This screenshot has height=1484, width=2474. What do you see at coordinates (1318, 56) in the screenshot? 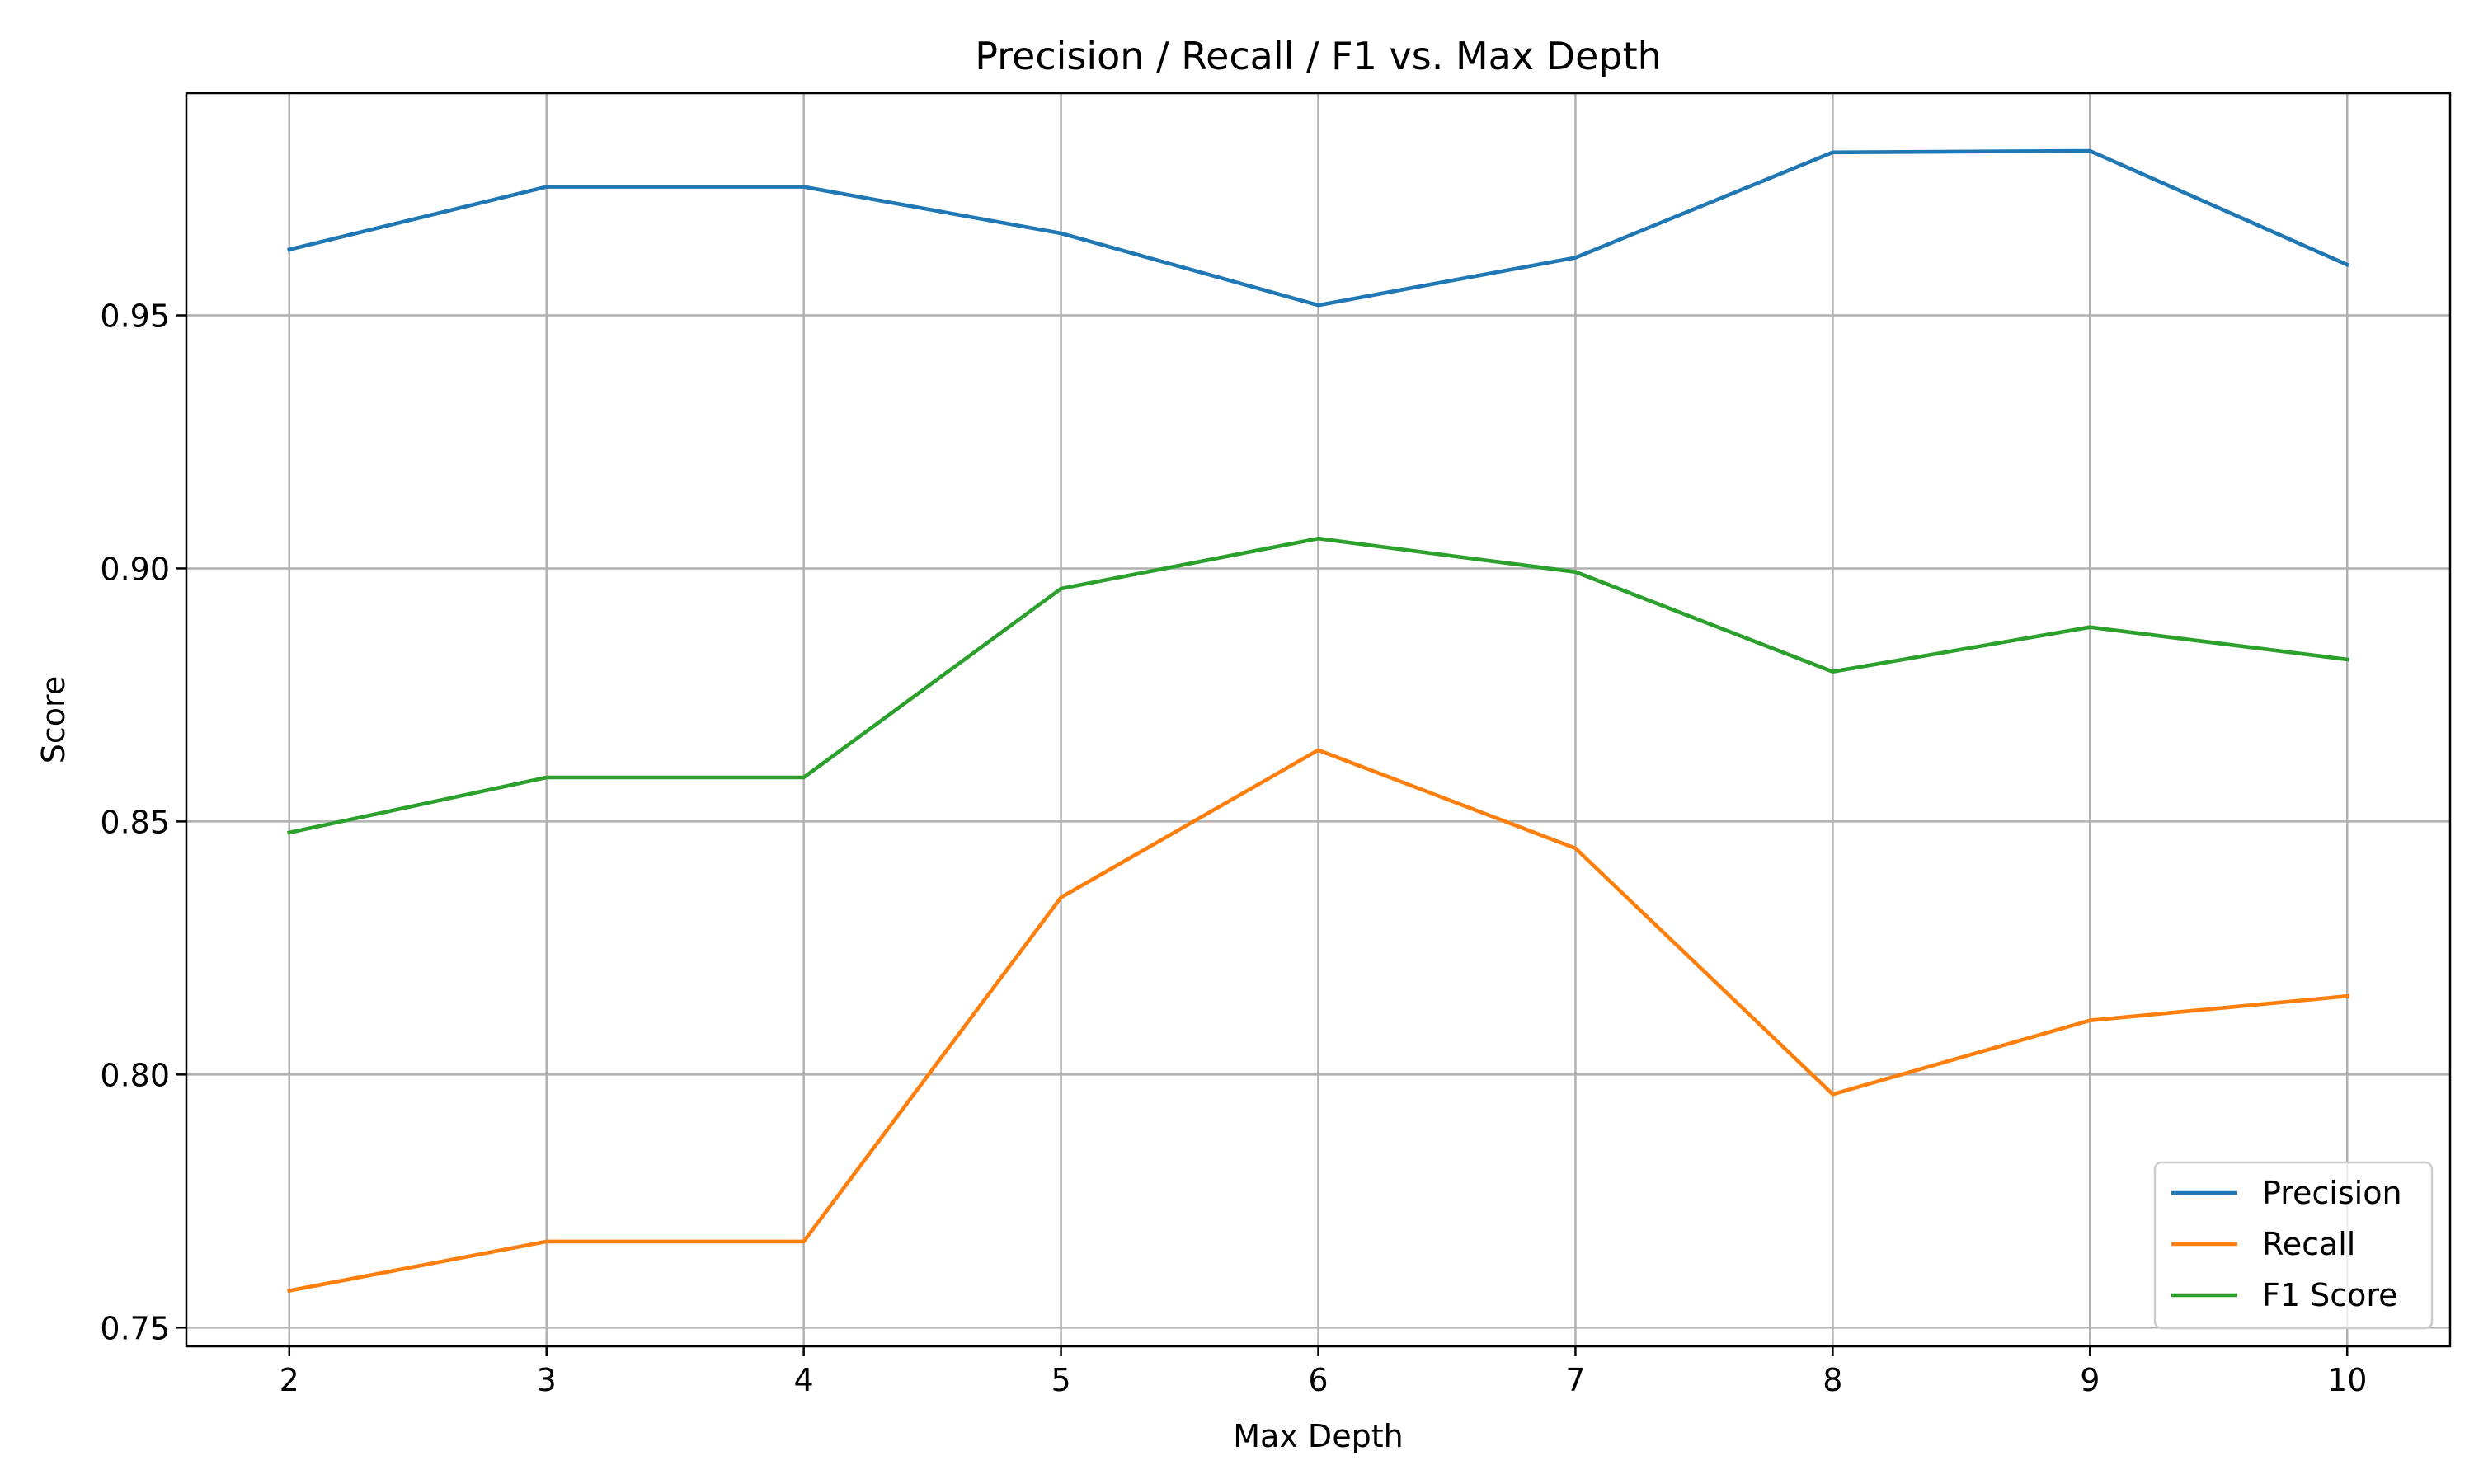
I see `chart-title: Precision / Recall / F1 vs. Max Depth` at bounding box center [1318, 56].